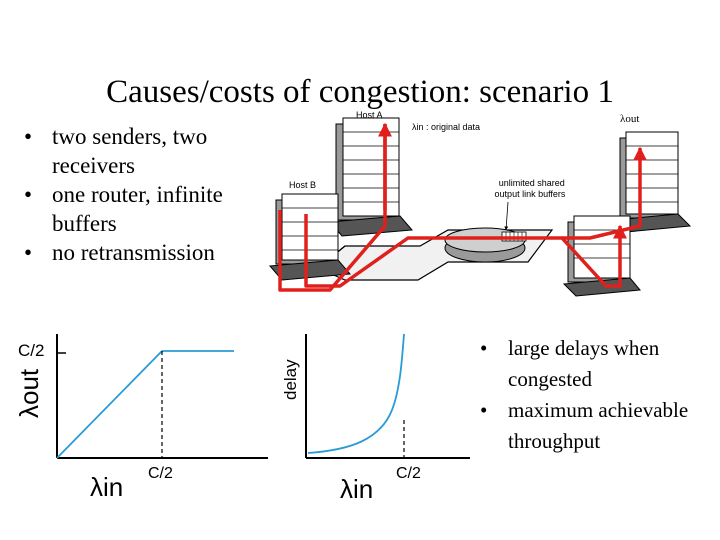 The image size is (720, 540). What do you see at coordinates (360, 92) in the screenshot?
I see `page-title: Causes/costs of congestion: scenario 1` at bounding box center [360, 92].